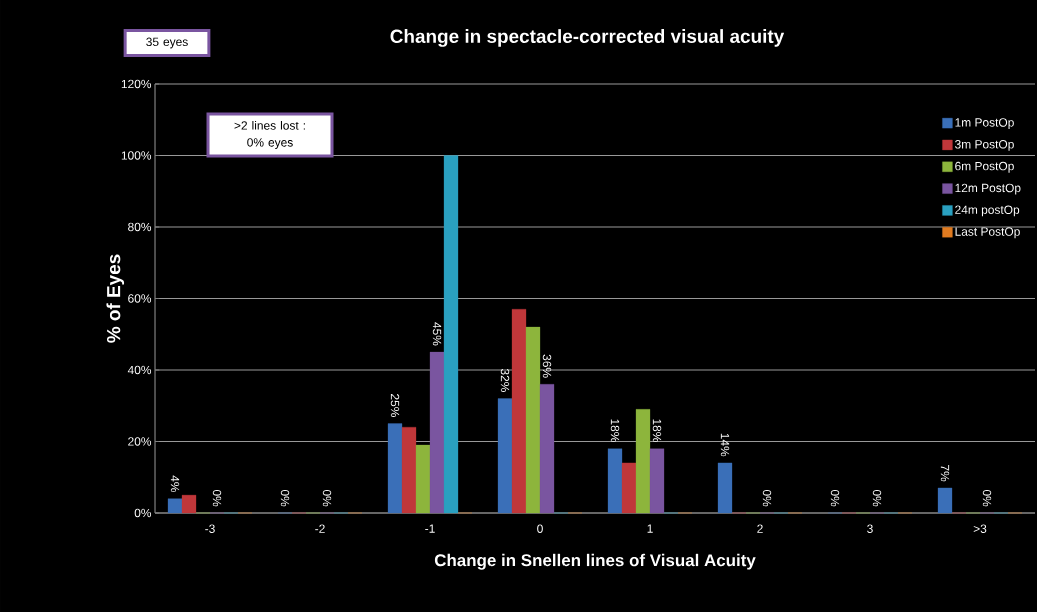 Image resolution: width=1037 pixels, height=612 pixels. I want to click on x-tick-label: -1, so click(430, 528).